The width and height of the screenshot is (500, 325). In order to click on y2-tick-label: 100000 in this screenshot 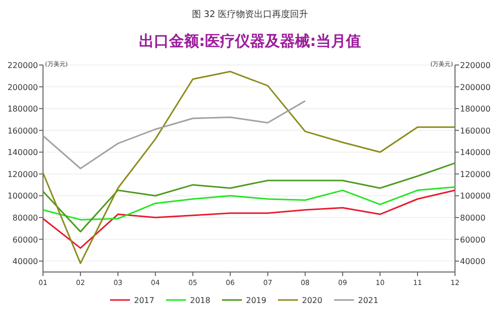, I will do `click(475, 196)`.